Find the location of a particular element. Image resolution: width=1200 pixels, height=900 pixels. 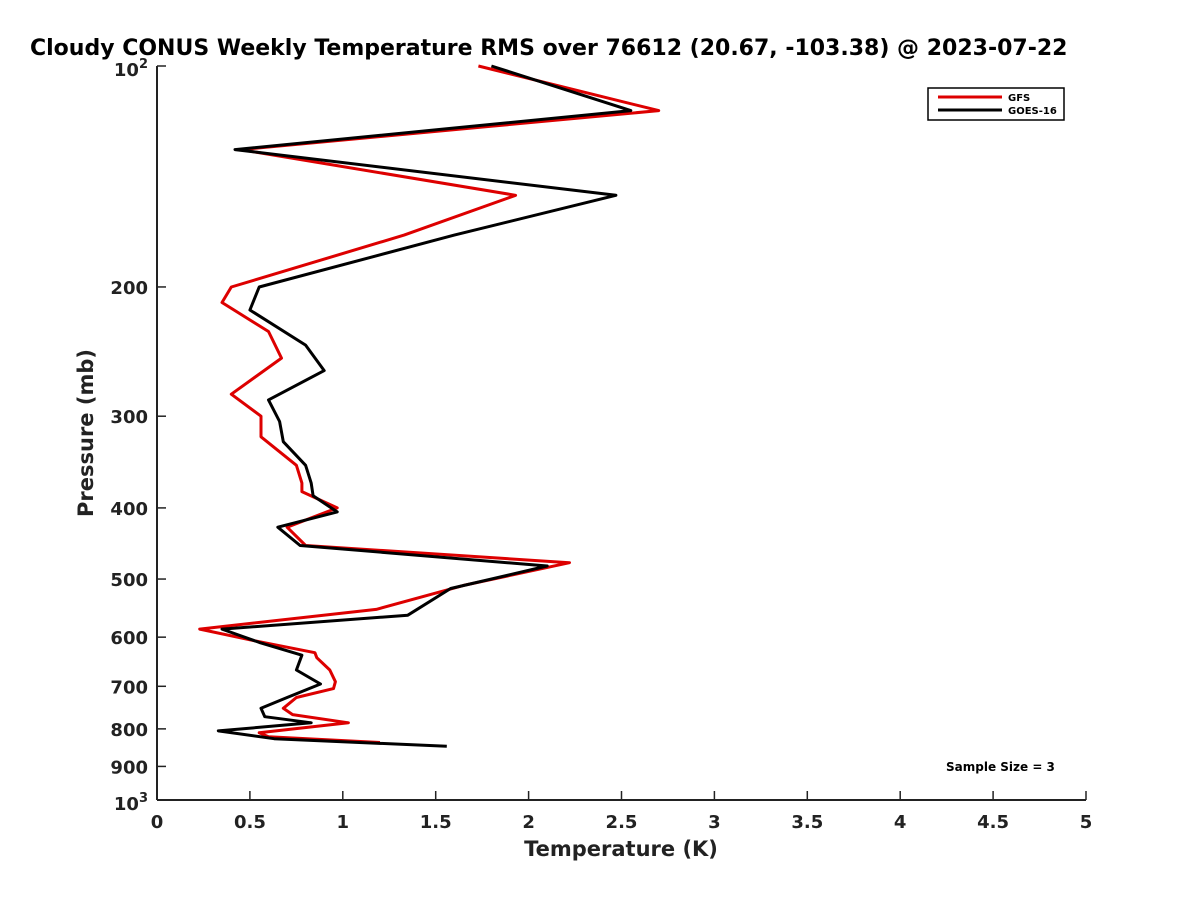

y-tick-label: 200 is located at coordinates (129, 288).